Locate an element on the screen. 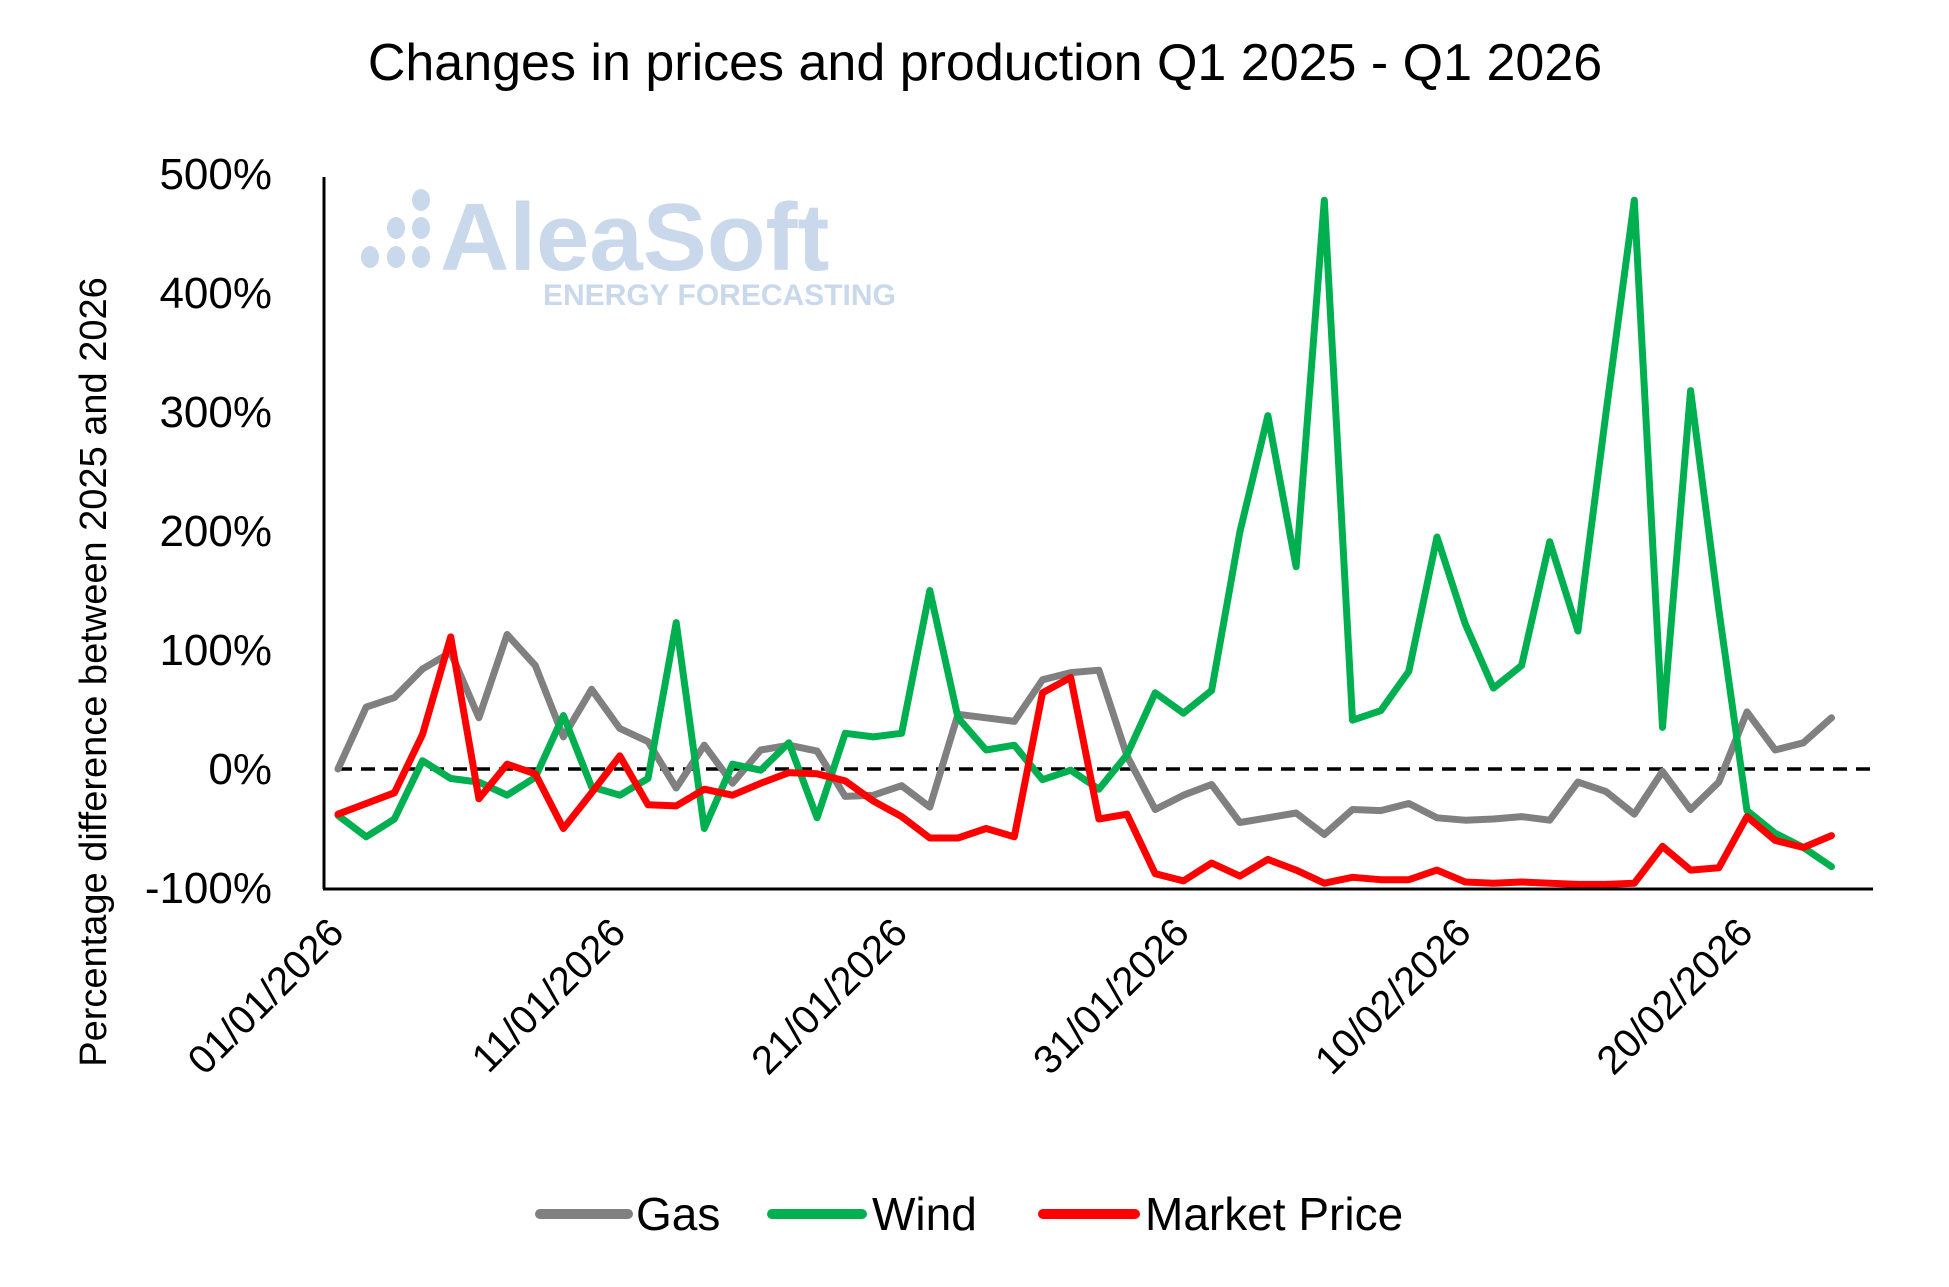 This screenshot has width=1949, height=1287. legend-label-gas: Gas is located at coordinates (678, 1214).